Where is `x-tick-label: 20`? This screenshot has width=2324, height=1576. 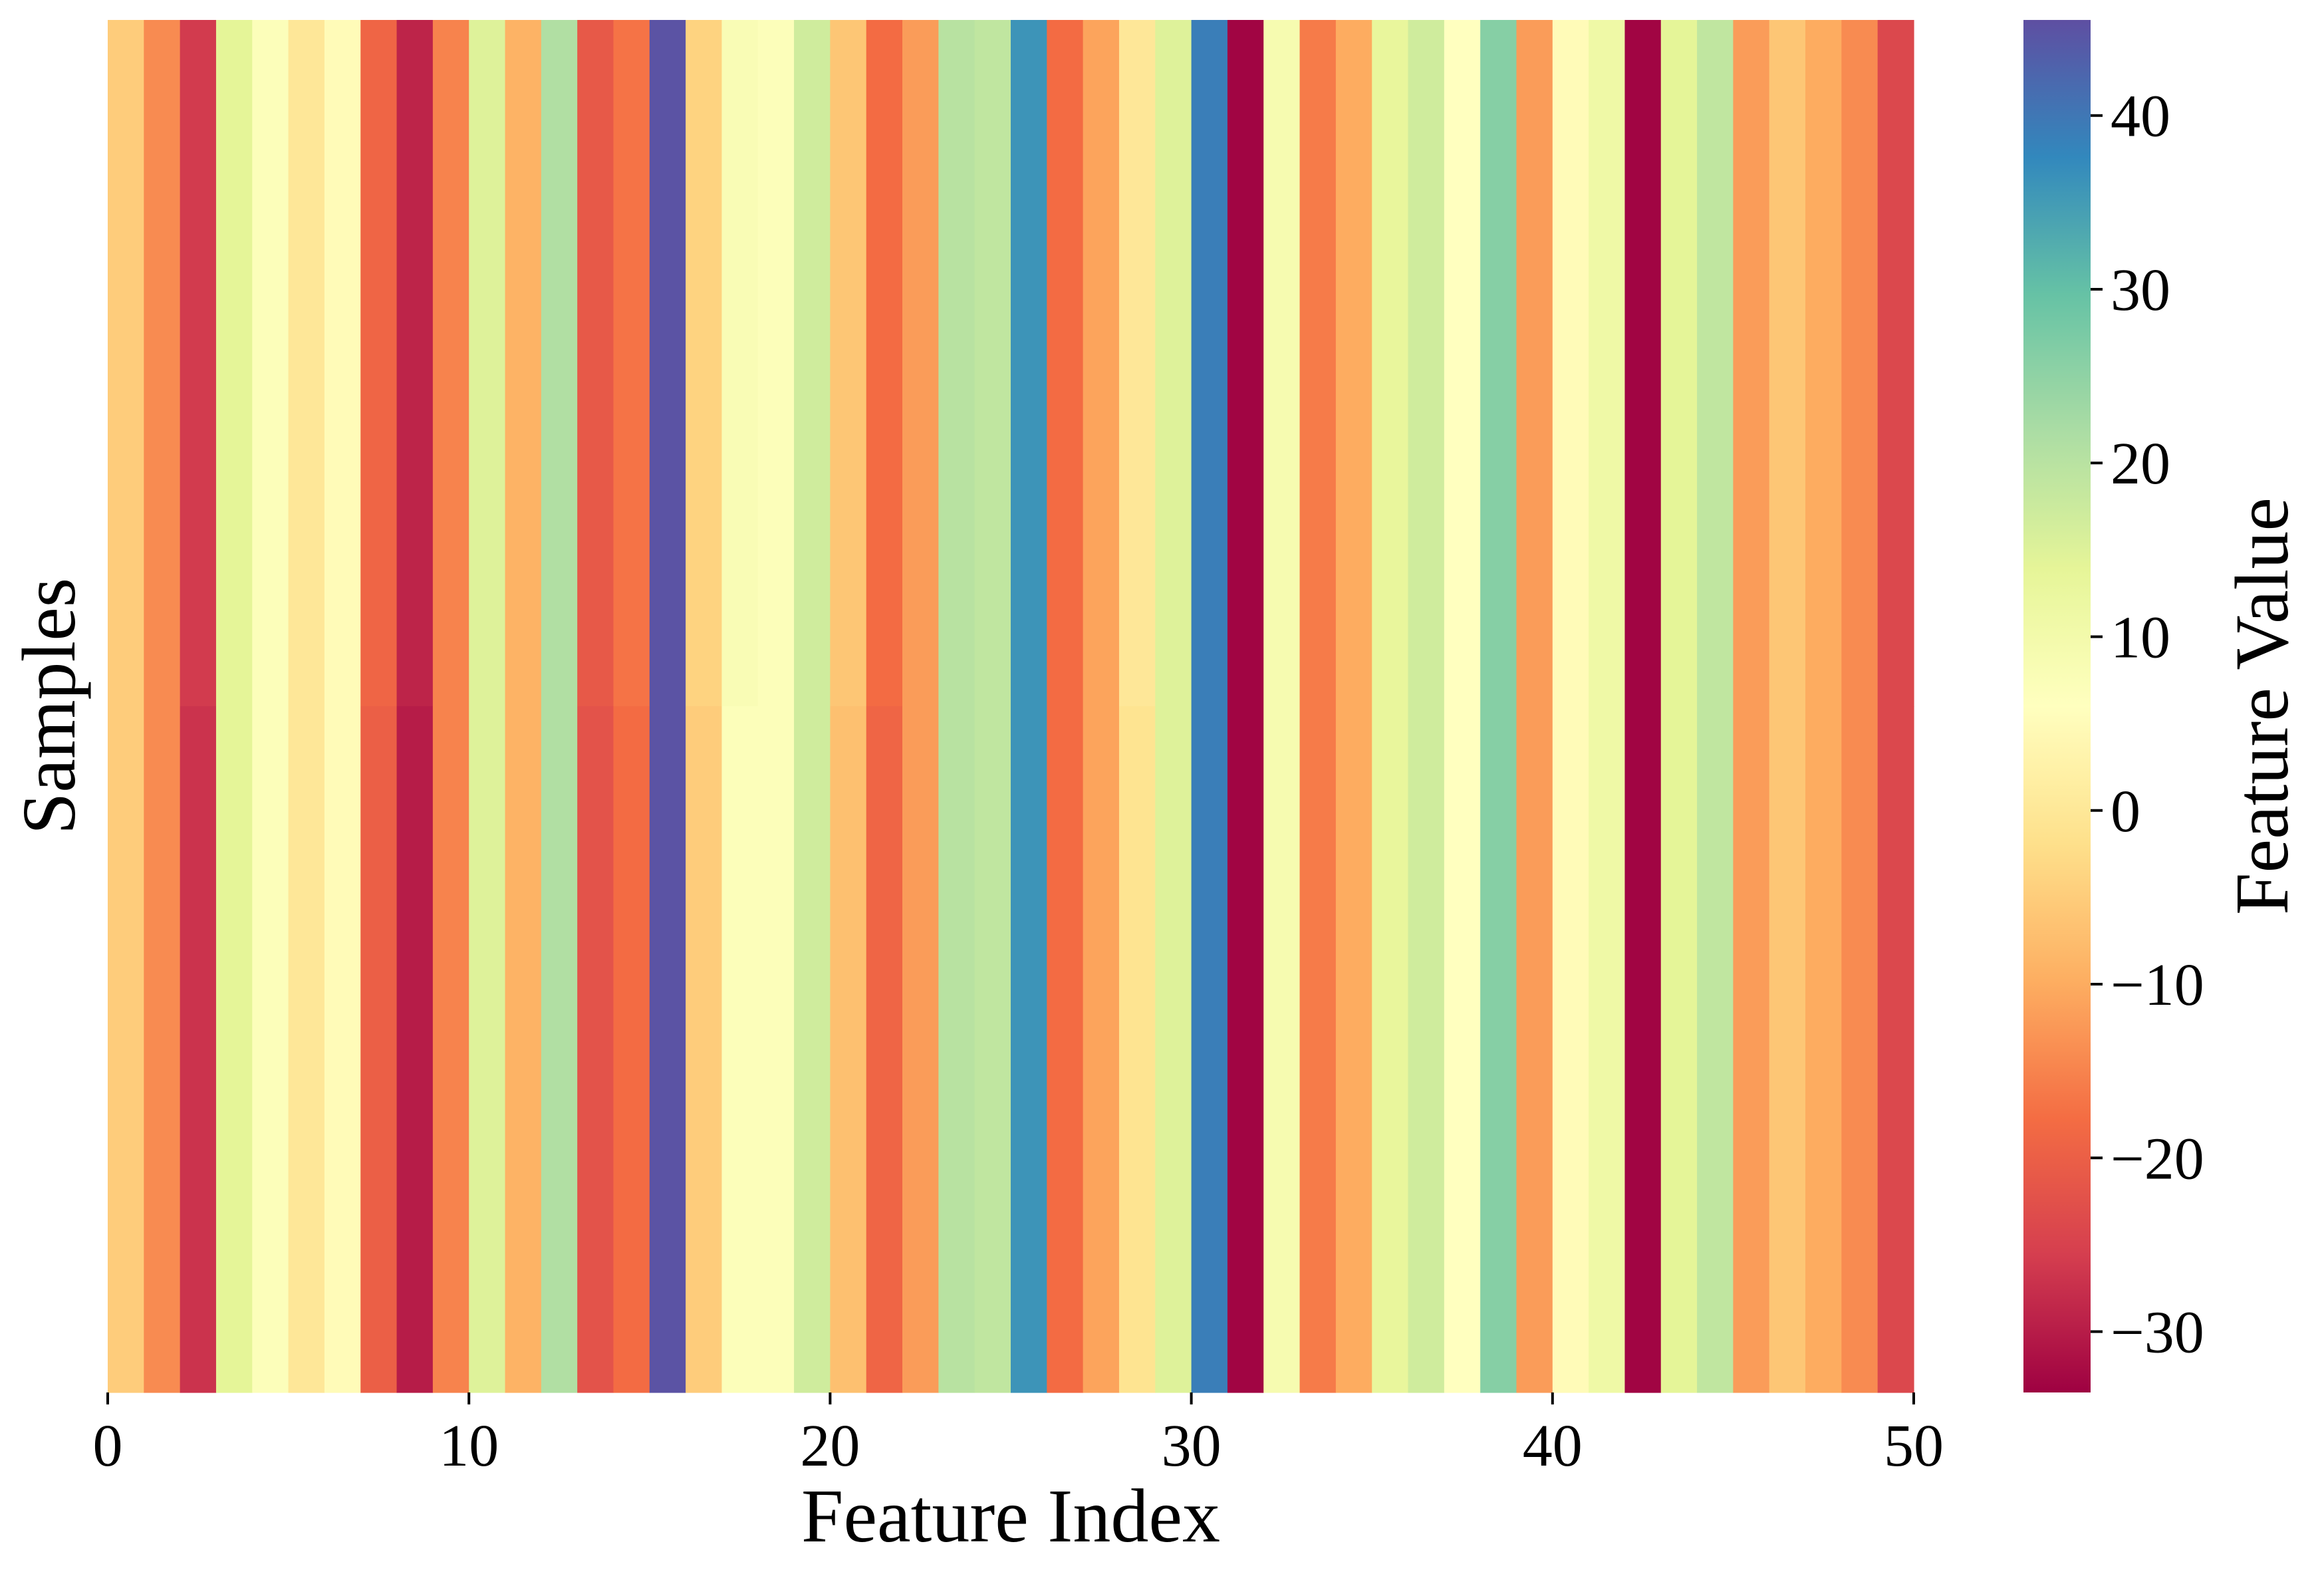 x-tick-label: 20 is located at coordinates (830, 1446).